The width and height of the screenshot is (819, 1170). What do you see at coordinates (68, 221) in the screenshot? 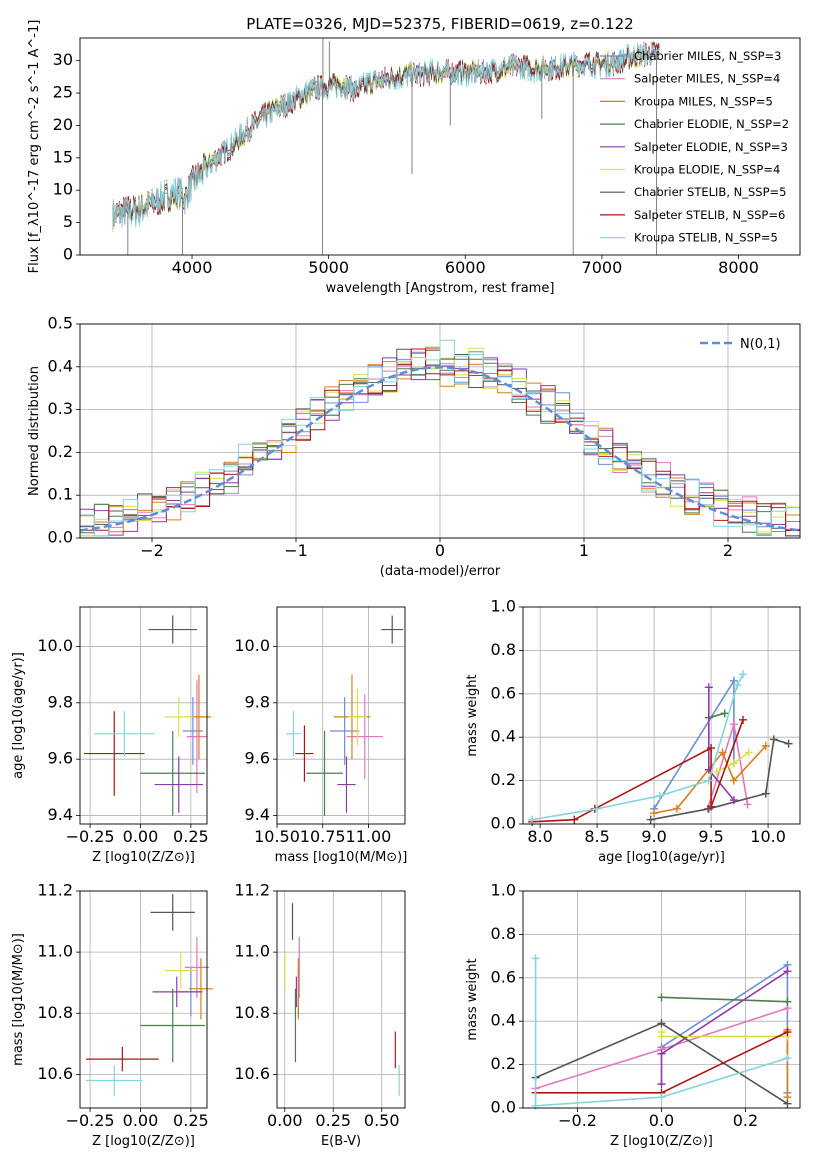
I see `y-tick-label: 5` at bounding box center [68, 221].